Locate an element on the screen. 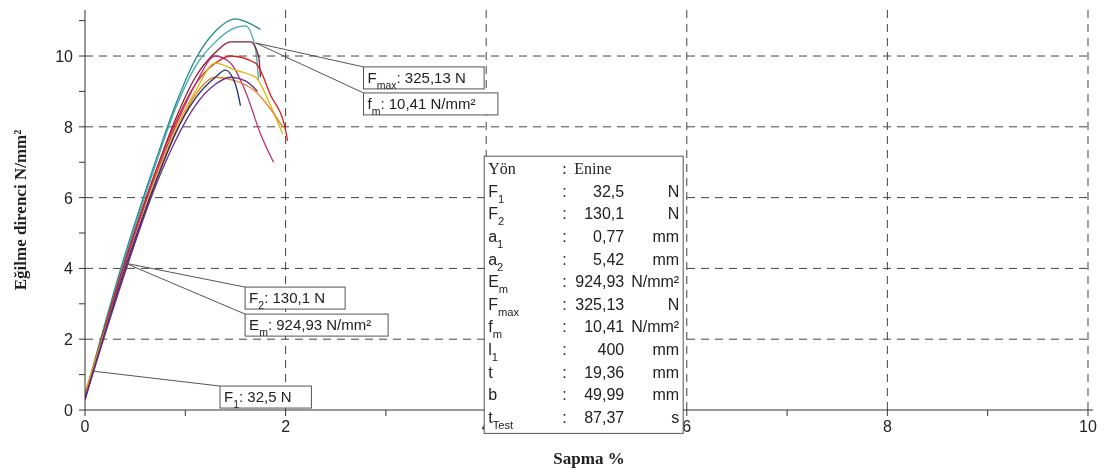  x-tick-label: 10 is located at coordinates (1088, 426).